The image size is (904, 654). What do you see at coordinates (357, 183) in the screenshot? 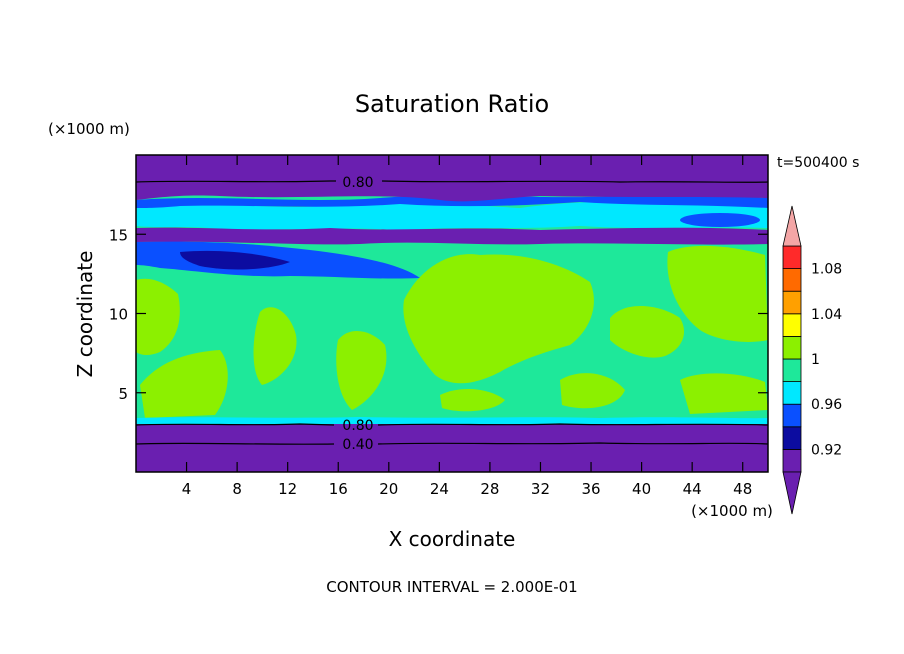
I see `contour-label-top: 0.80` at bounding box center [357, 183].